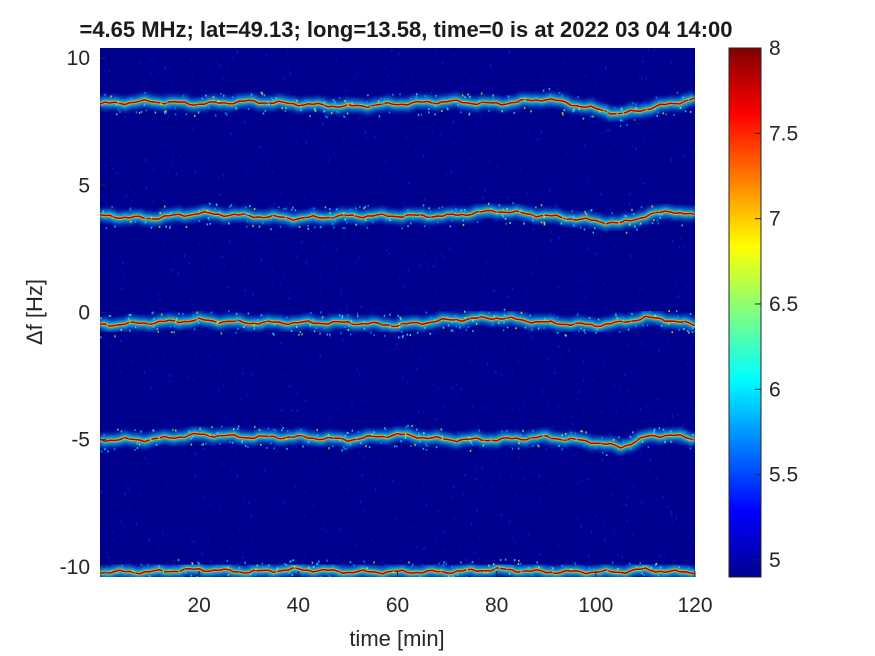 The image size is (875, 656). I want to click on colorbar-ticks: 87.576.565.55, so click(776, 304).